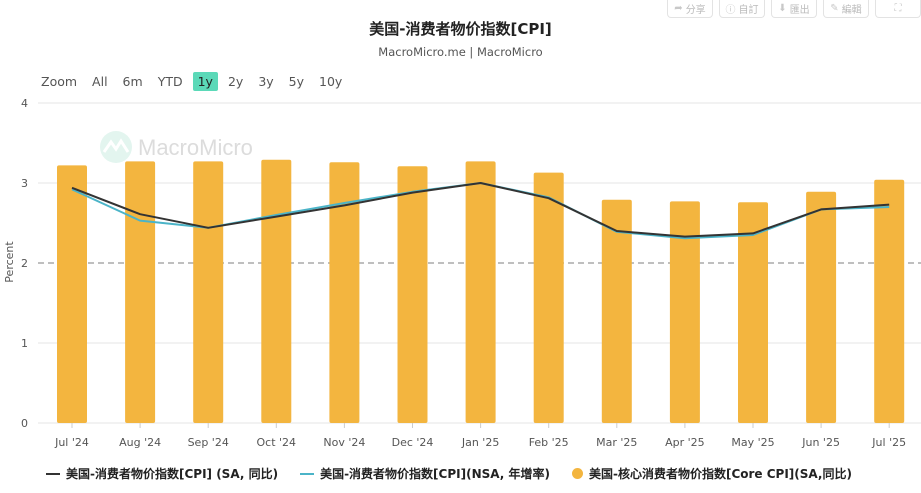 This screenshot has width=921, height=493. What do you see at coordinates (851, 10) in the screenshot?
I see `edit-label: 編輯` at bounding box center [851, 10].